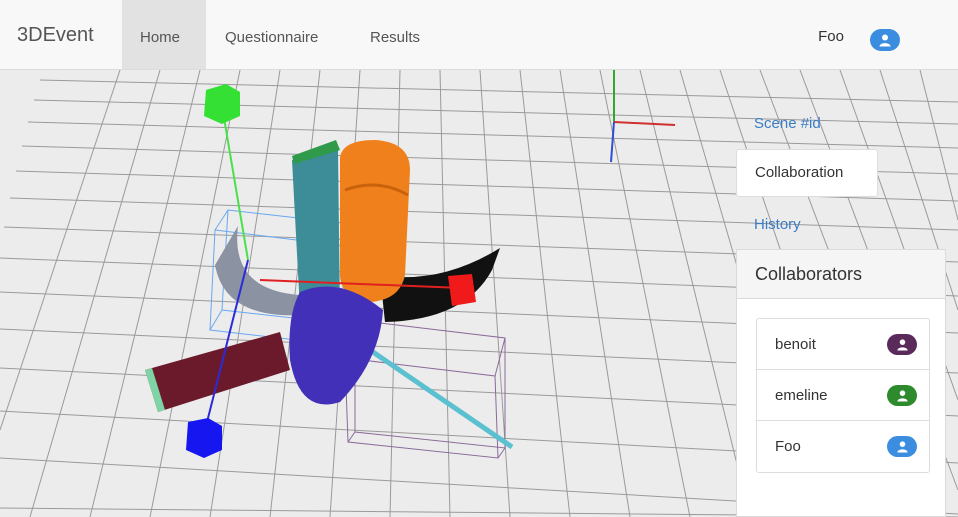 The width and height of the screenshot is (958, 517). Describe the element at coordinates (204, 438) in the screenshot. I see `gizmo-handle-blue` at that location.